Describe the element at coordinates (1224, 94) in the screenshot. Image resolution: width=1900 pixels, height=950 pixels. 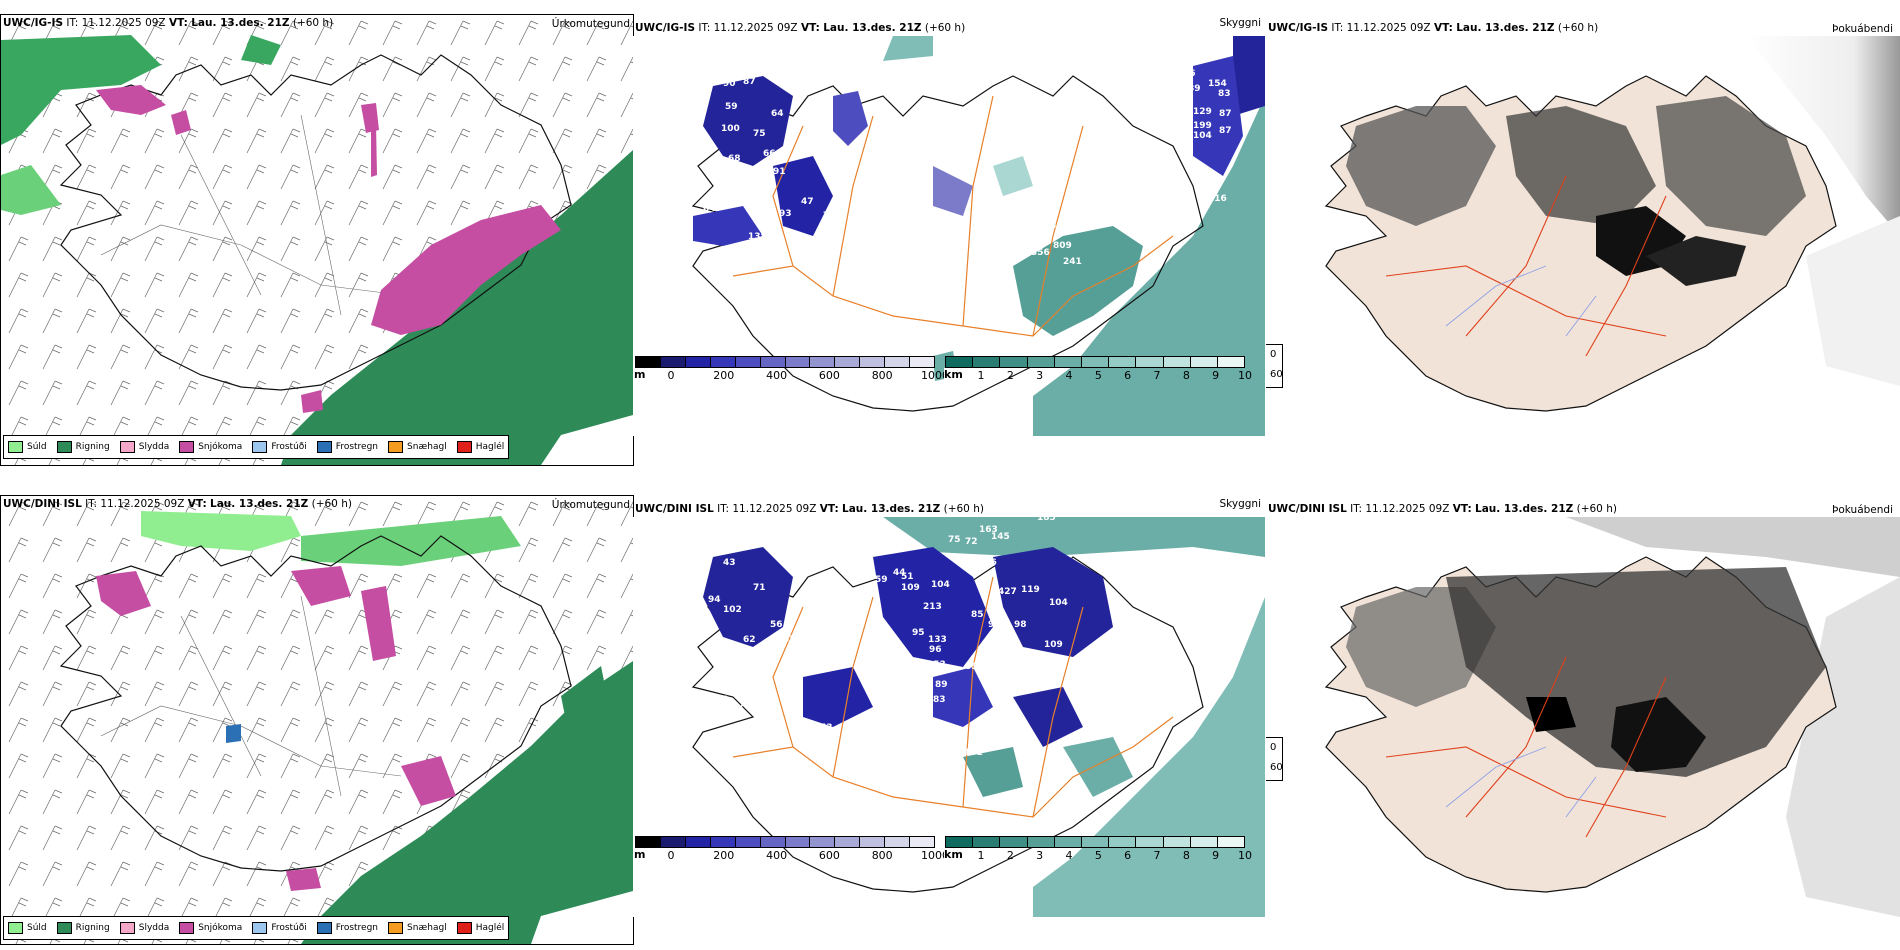
I see `ceiling-value-label: 83` at that location.